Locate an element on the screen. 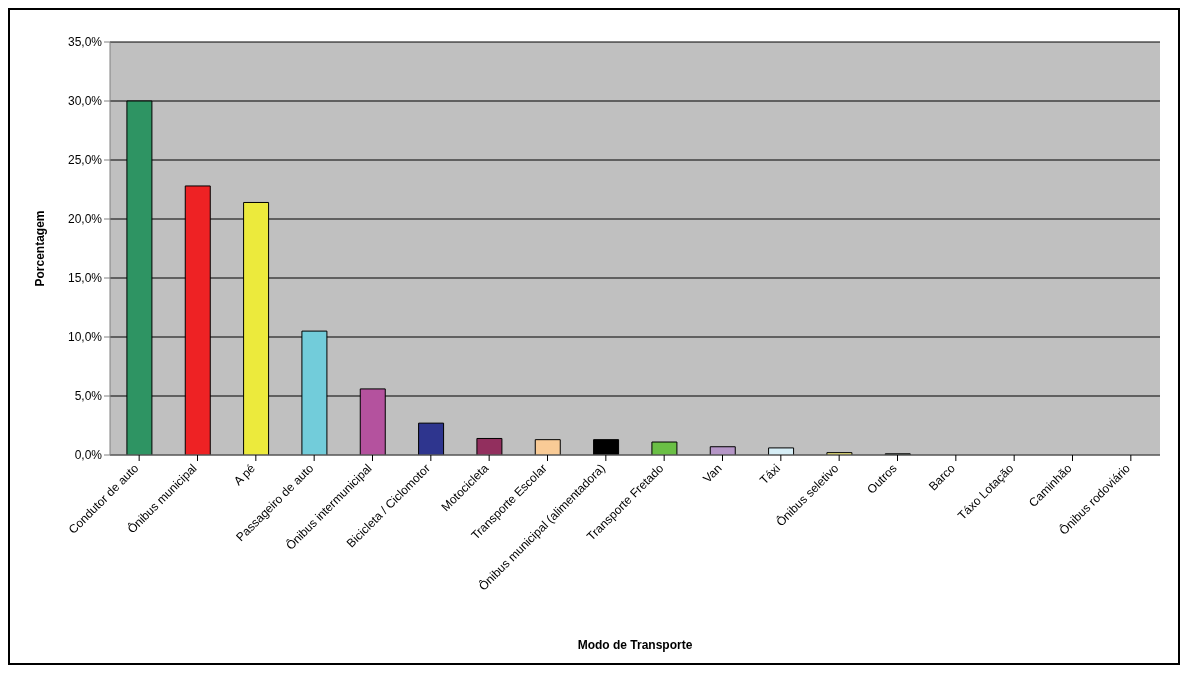 This screenshot has width=1188, height=673. y-tick-label: 25,0% is located at coordinates (85, 160).